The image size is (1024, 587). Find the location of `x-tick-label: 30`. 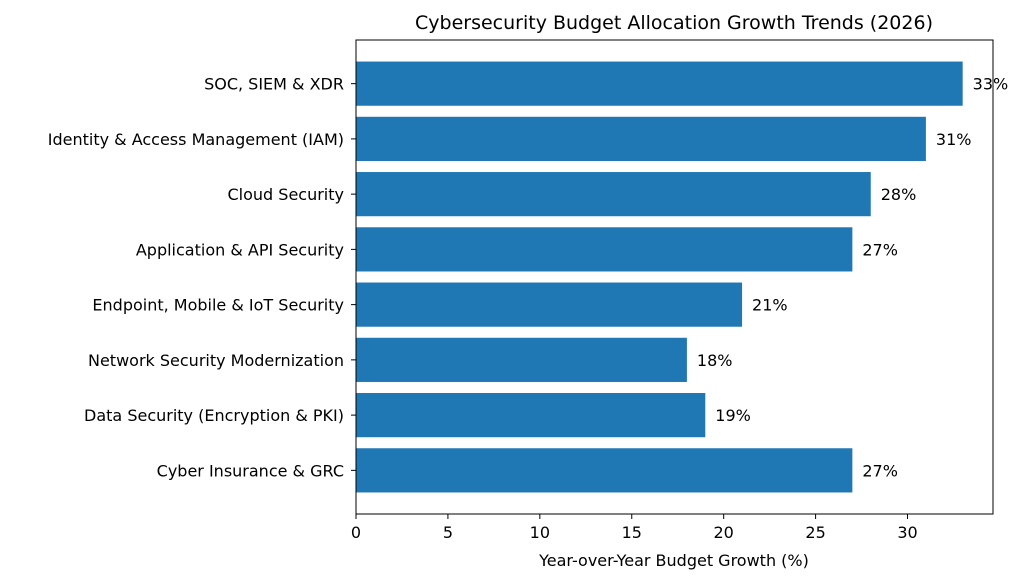

x-tick-label: 30 is located at coordinates (907, 532).